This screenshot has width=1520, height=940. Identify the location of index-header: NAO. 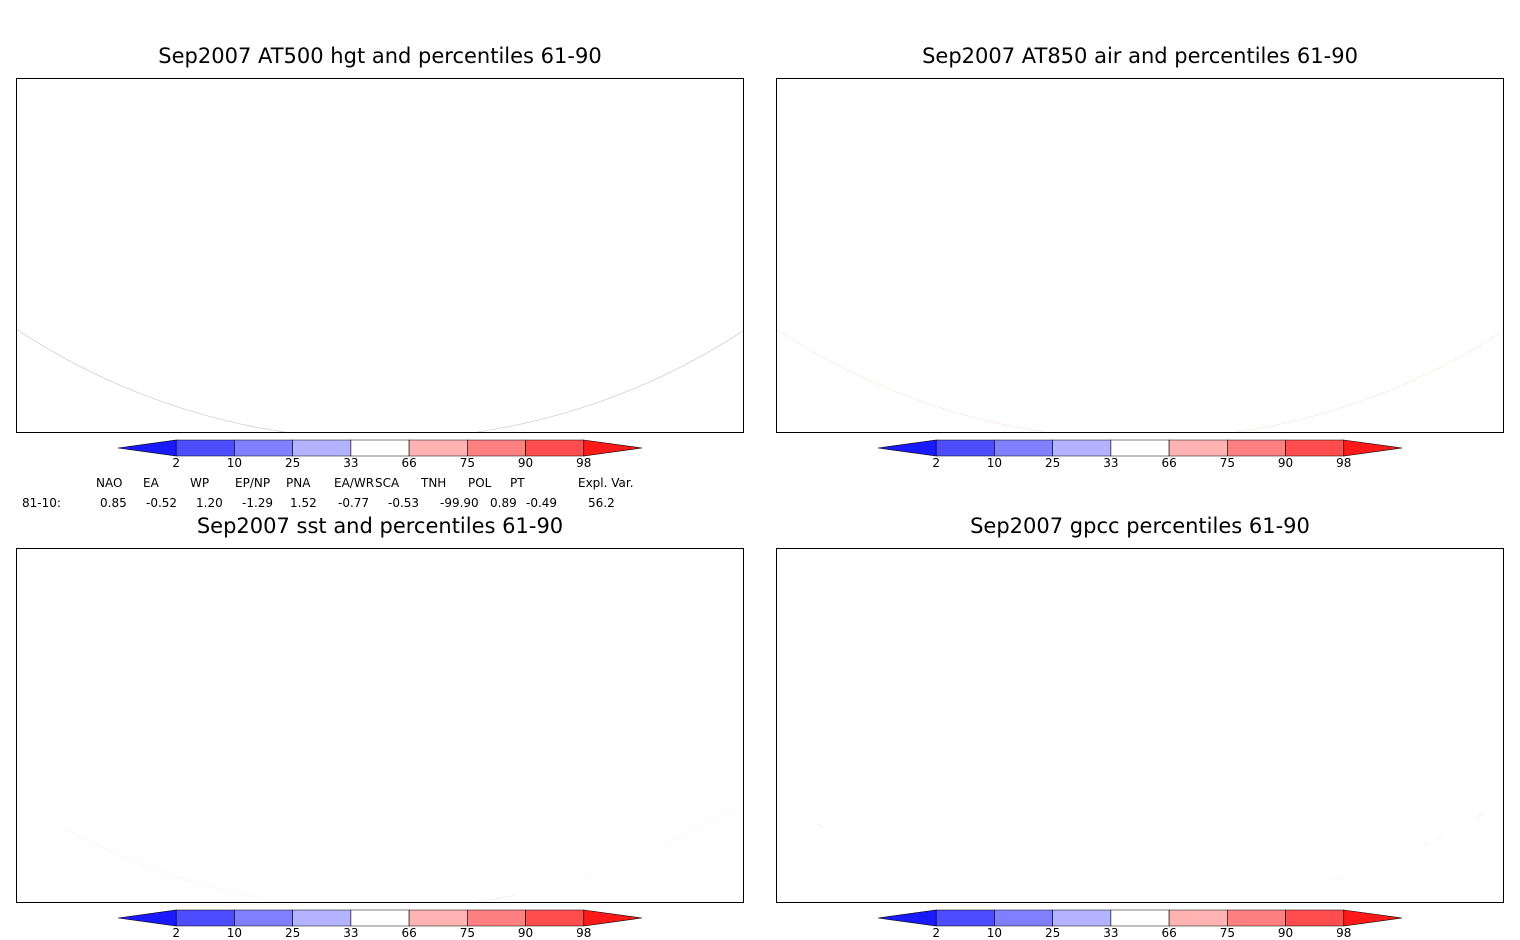
(109, 483).